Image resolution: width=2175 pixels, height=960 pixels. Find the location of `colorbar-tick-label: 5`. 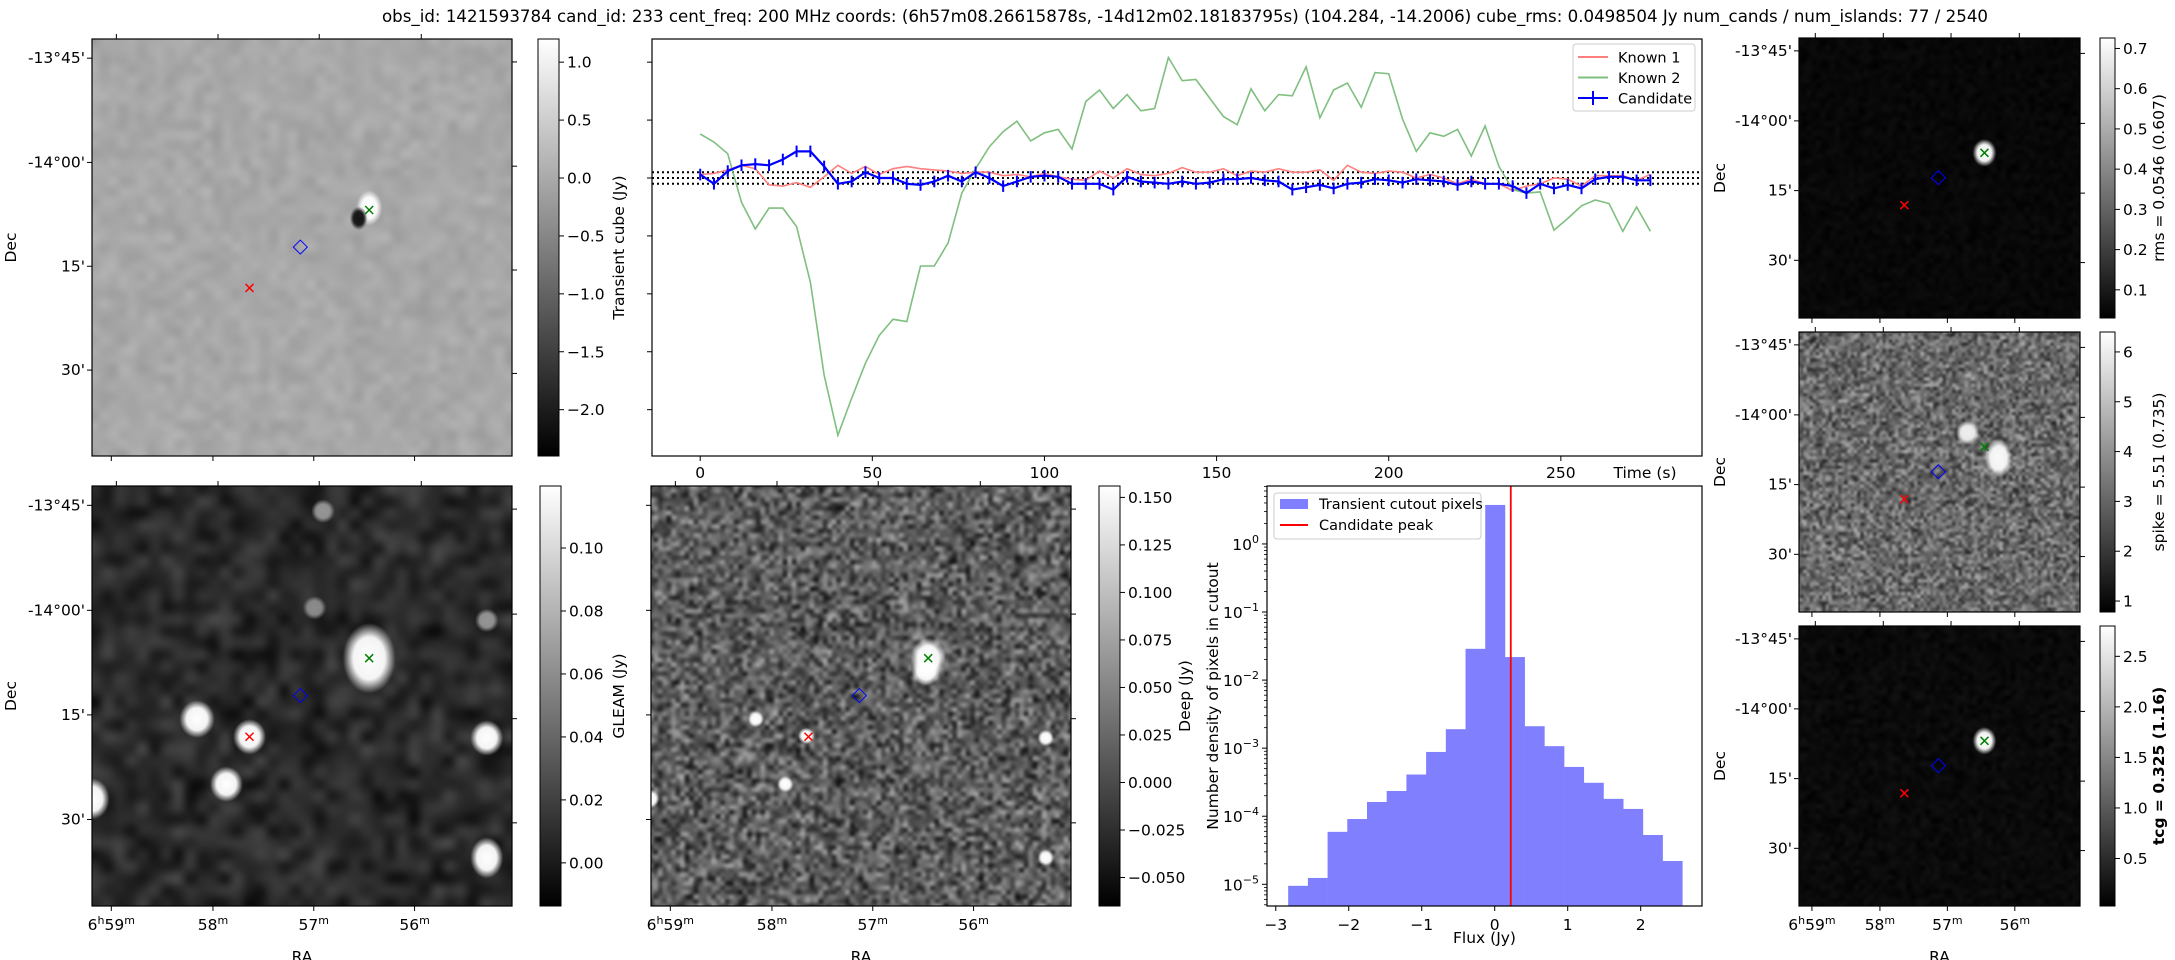

colorbar-tick-label: 5 is located at coordinates (2128, 402).